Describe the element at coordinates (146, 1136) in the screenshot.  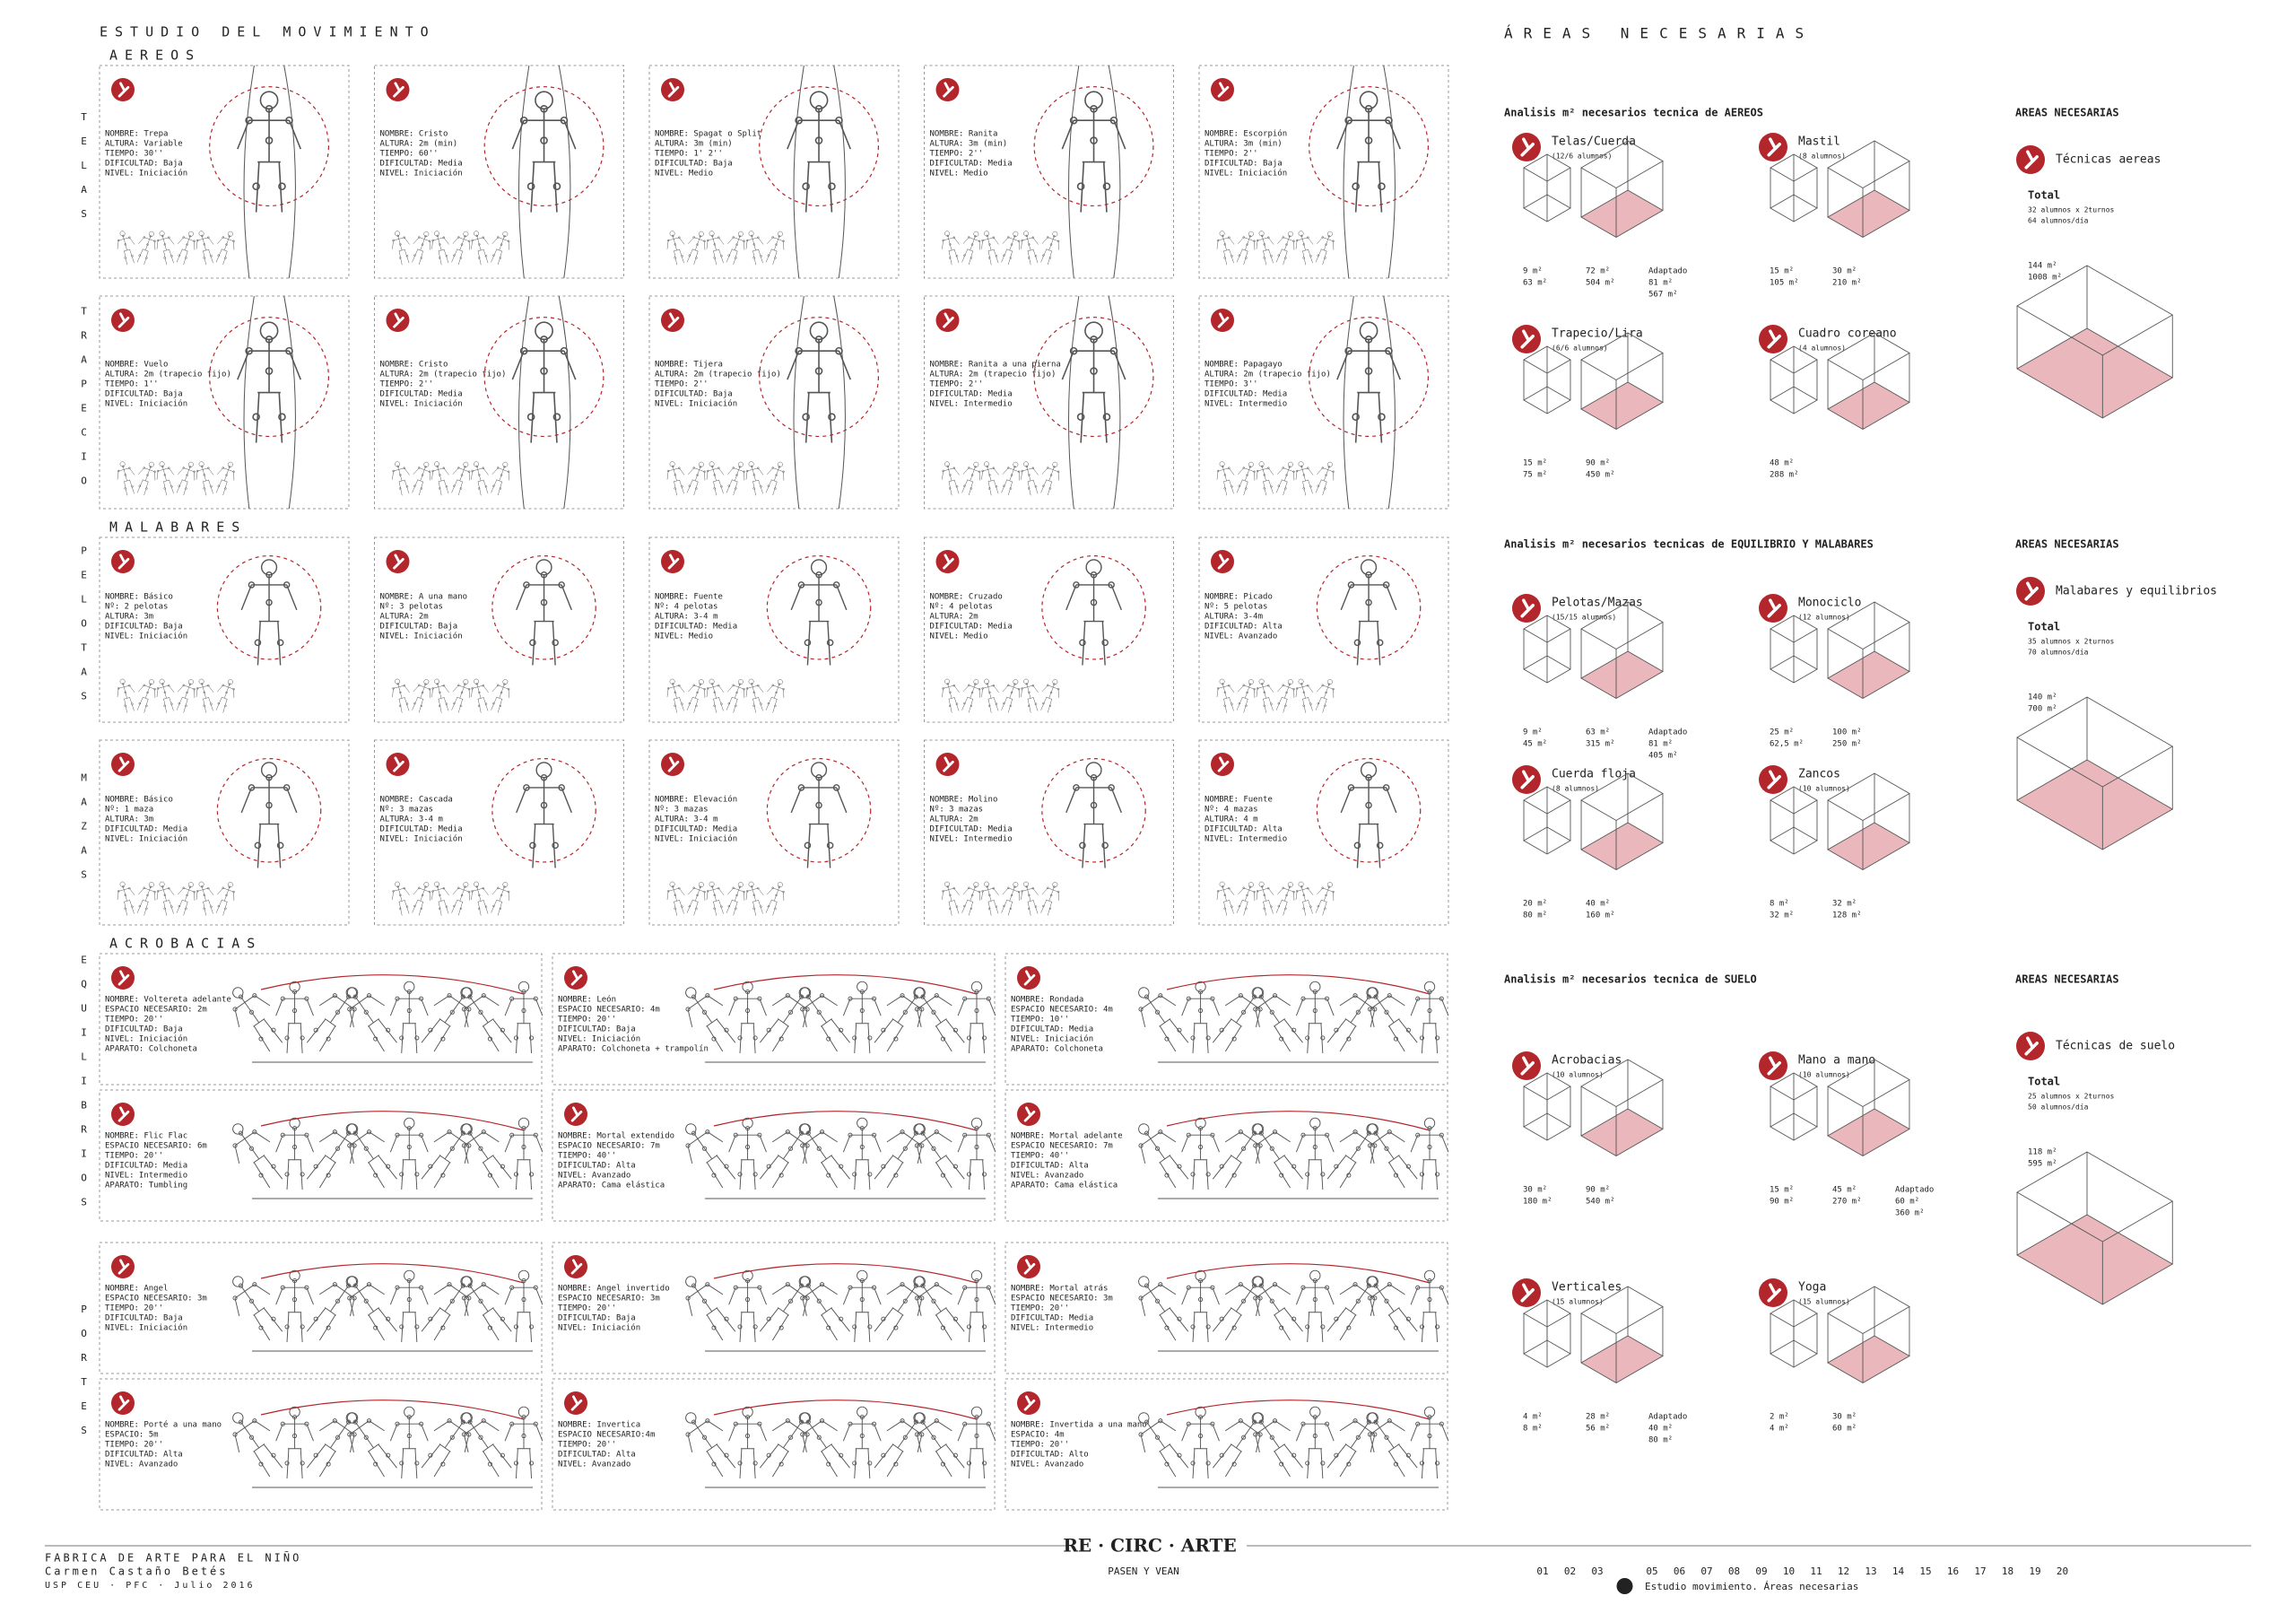
I see `card-text: NOMBRE: Flic Flac` at that location.